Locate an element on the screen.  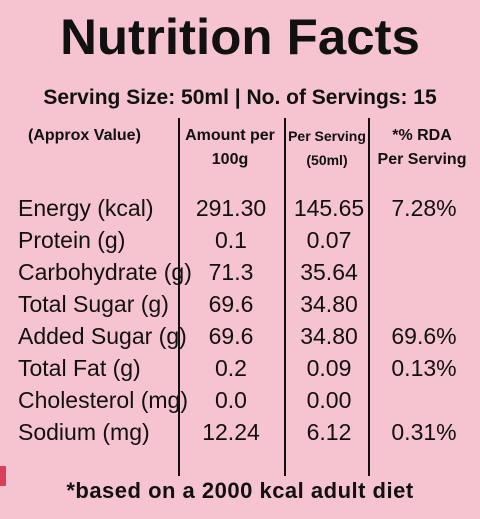
header-rda-line2: Per Serving is located at coordinates (422, 159).